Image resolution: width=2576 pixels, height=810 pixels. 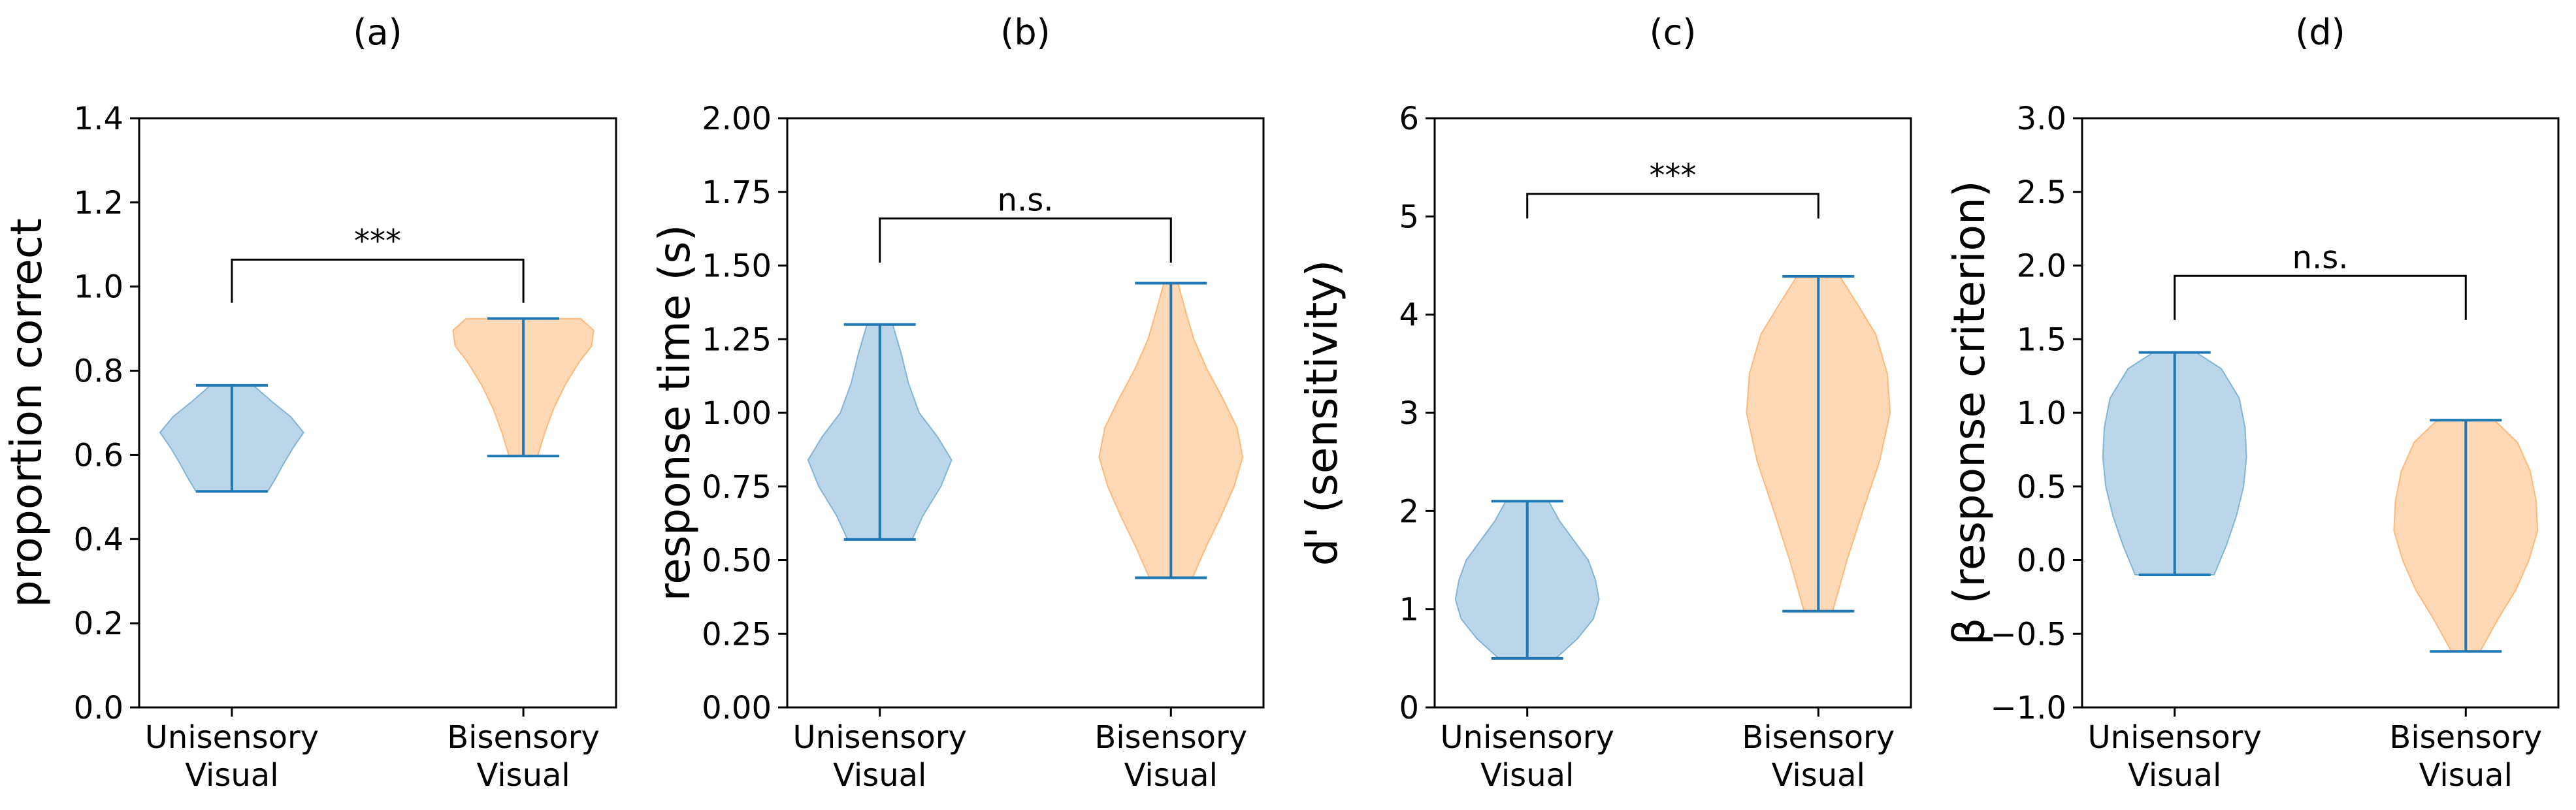 I want to click on y-tick-label: 0.8, so click(x=98, y=371).